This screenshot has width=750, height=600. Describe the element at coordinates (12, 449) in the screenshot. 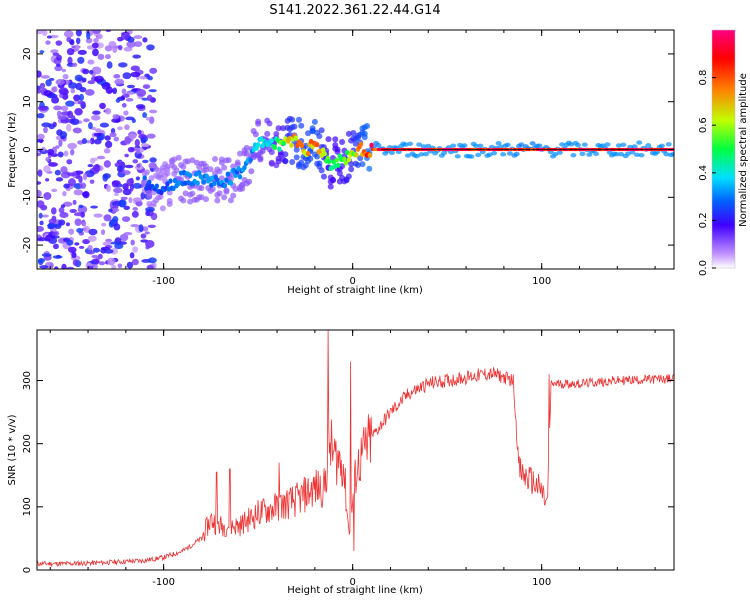

I see `snr-y-label: SNR (10 * v/v)` at that location.